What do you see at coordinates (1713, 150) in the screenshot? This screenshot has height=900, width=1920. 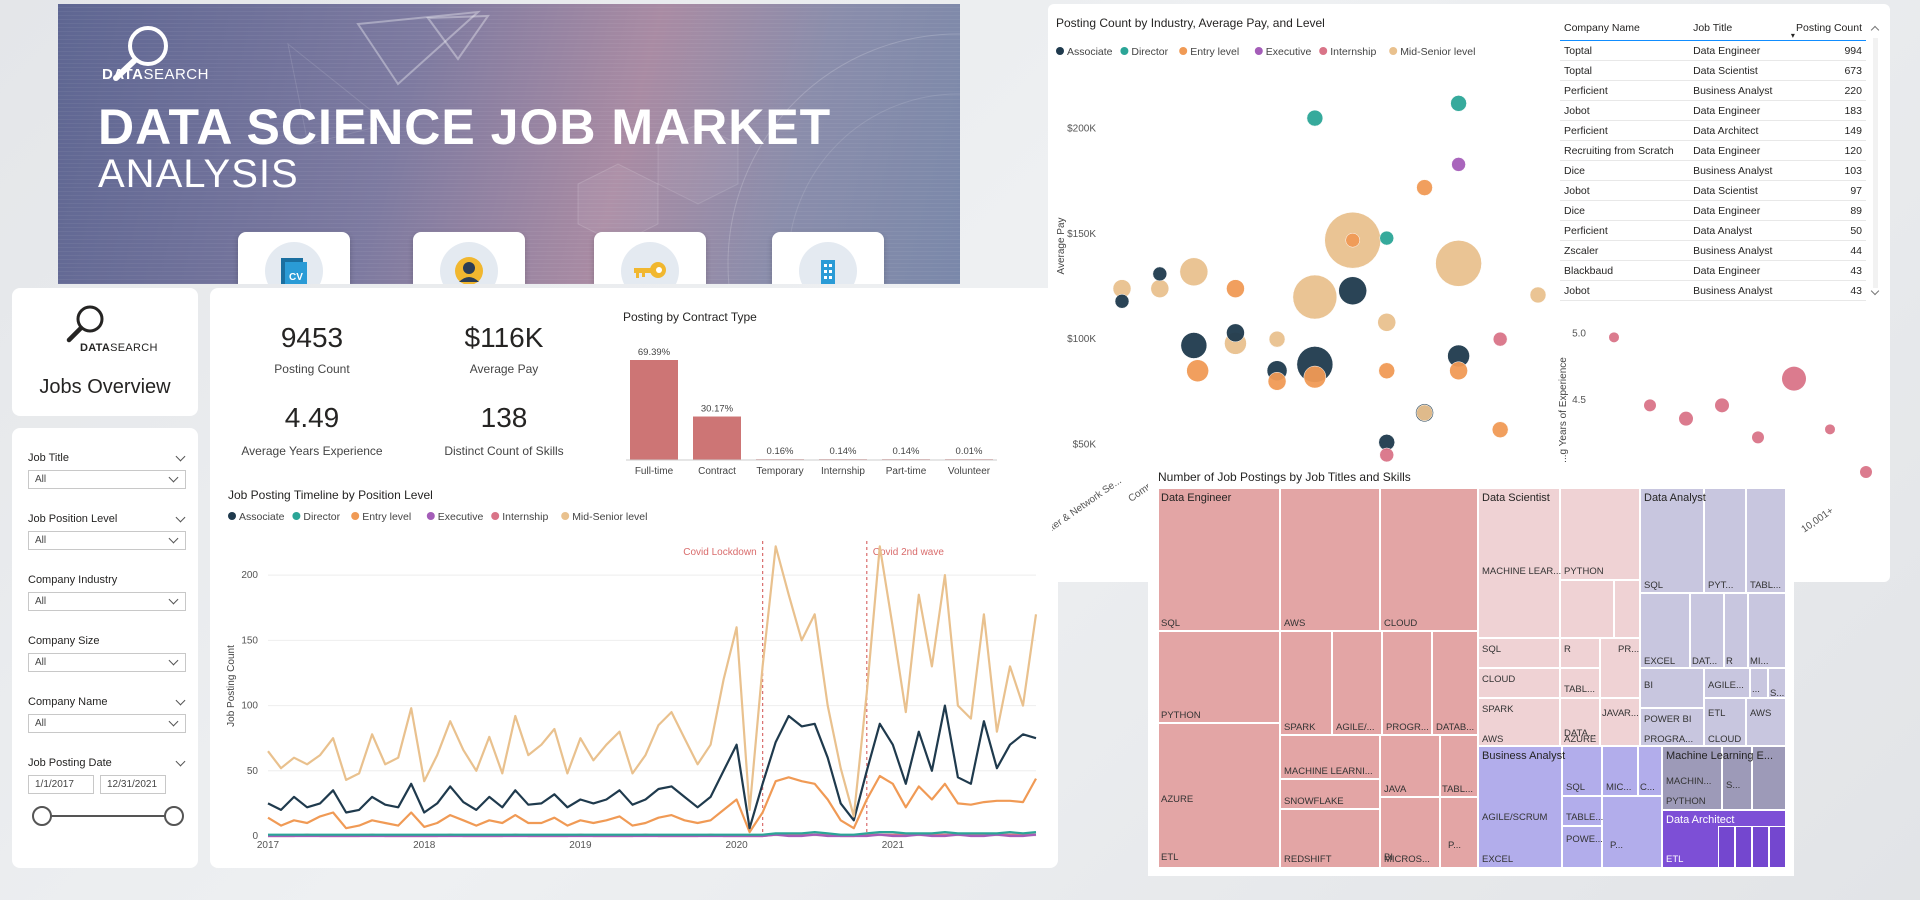 I see `table-row: Recruiting from Scratch Data Engineer 120` at bounding box center [1713, 150].